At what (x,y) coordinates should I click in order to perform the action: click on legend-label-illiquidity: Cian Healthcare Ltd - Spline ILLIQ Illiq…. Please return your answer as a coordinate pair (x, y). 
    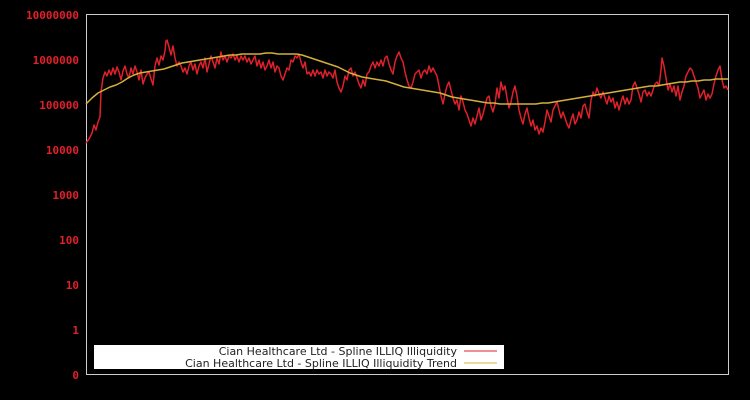
    Looking at the image, I should click on (338, 351).